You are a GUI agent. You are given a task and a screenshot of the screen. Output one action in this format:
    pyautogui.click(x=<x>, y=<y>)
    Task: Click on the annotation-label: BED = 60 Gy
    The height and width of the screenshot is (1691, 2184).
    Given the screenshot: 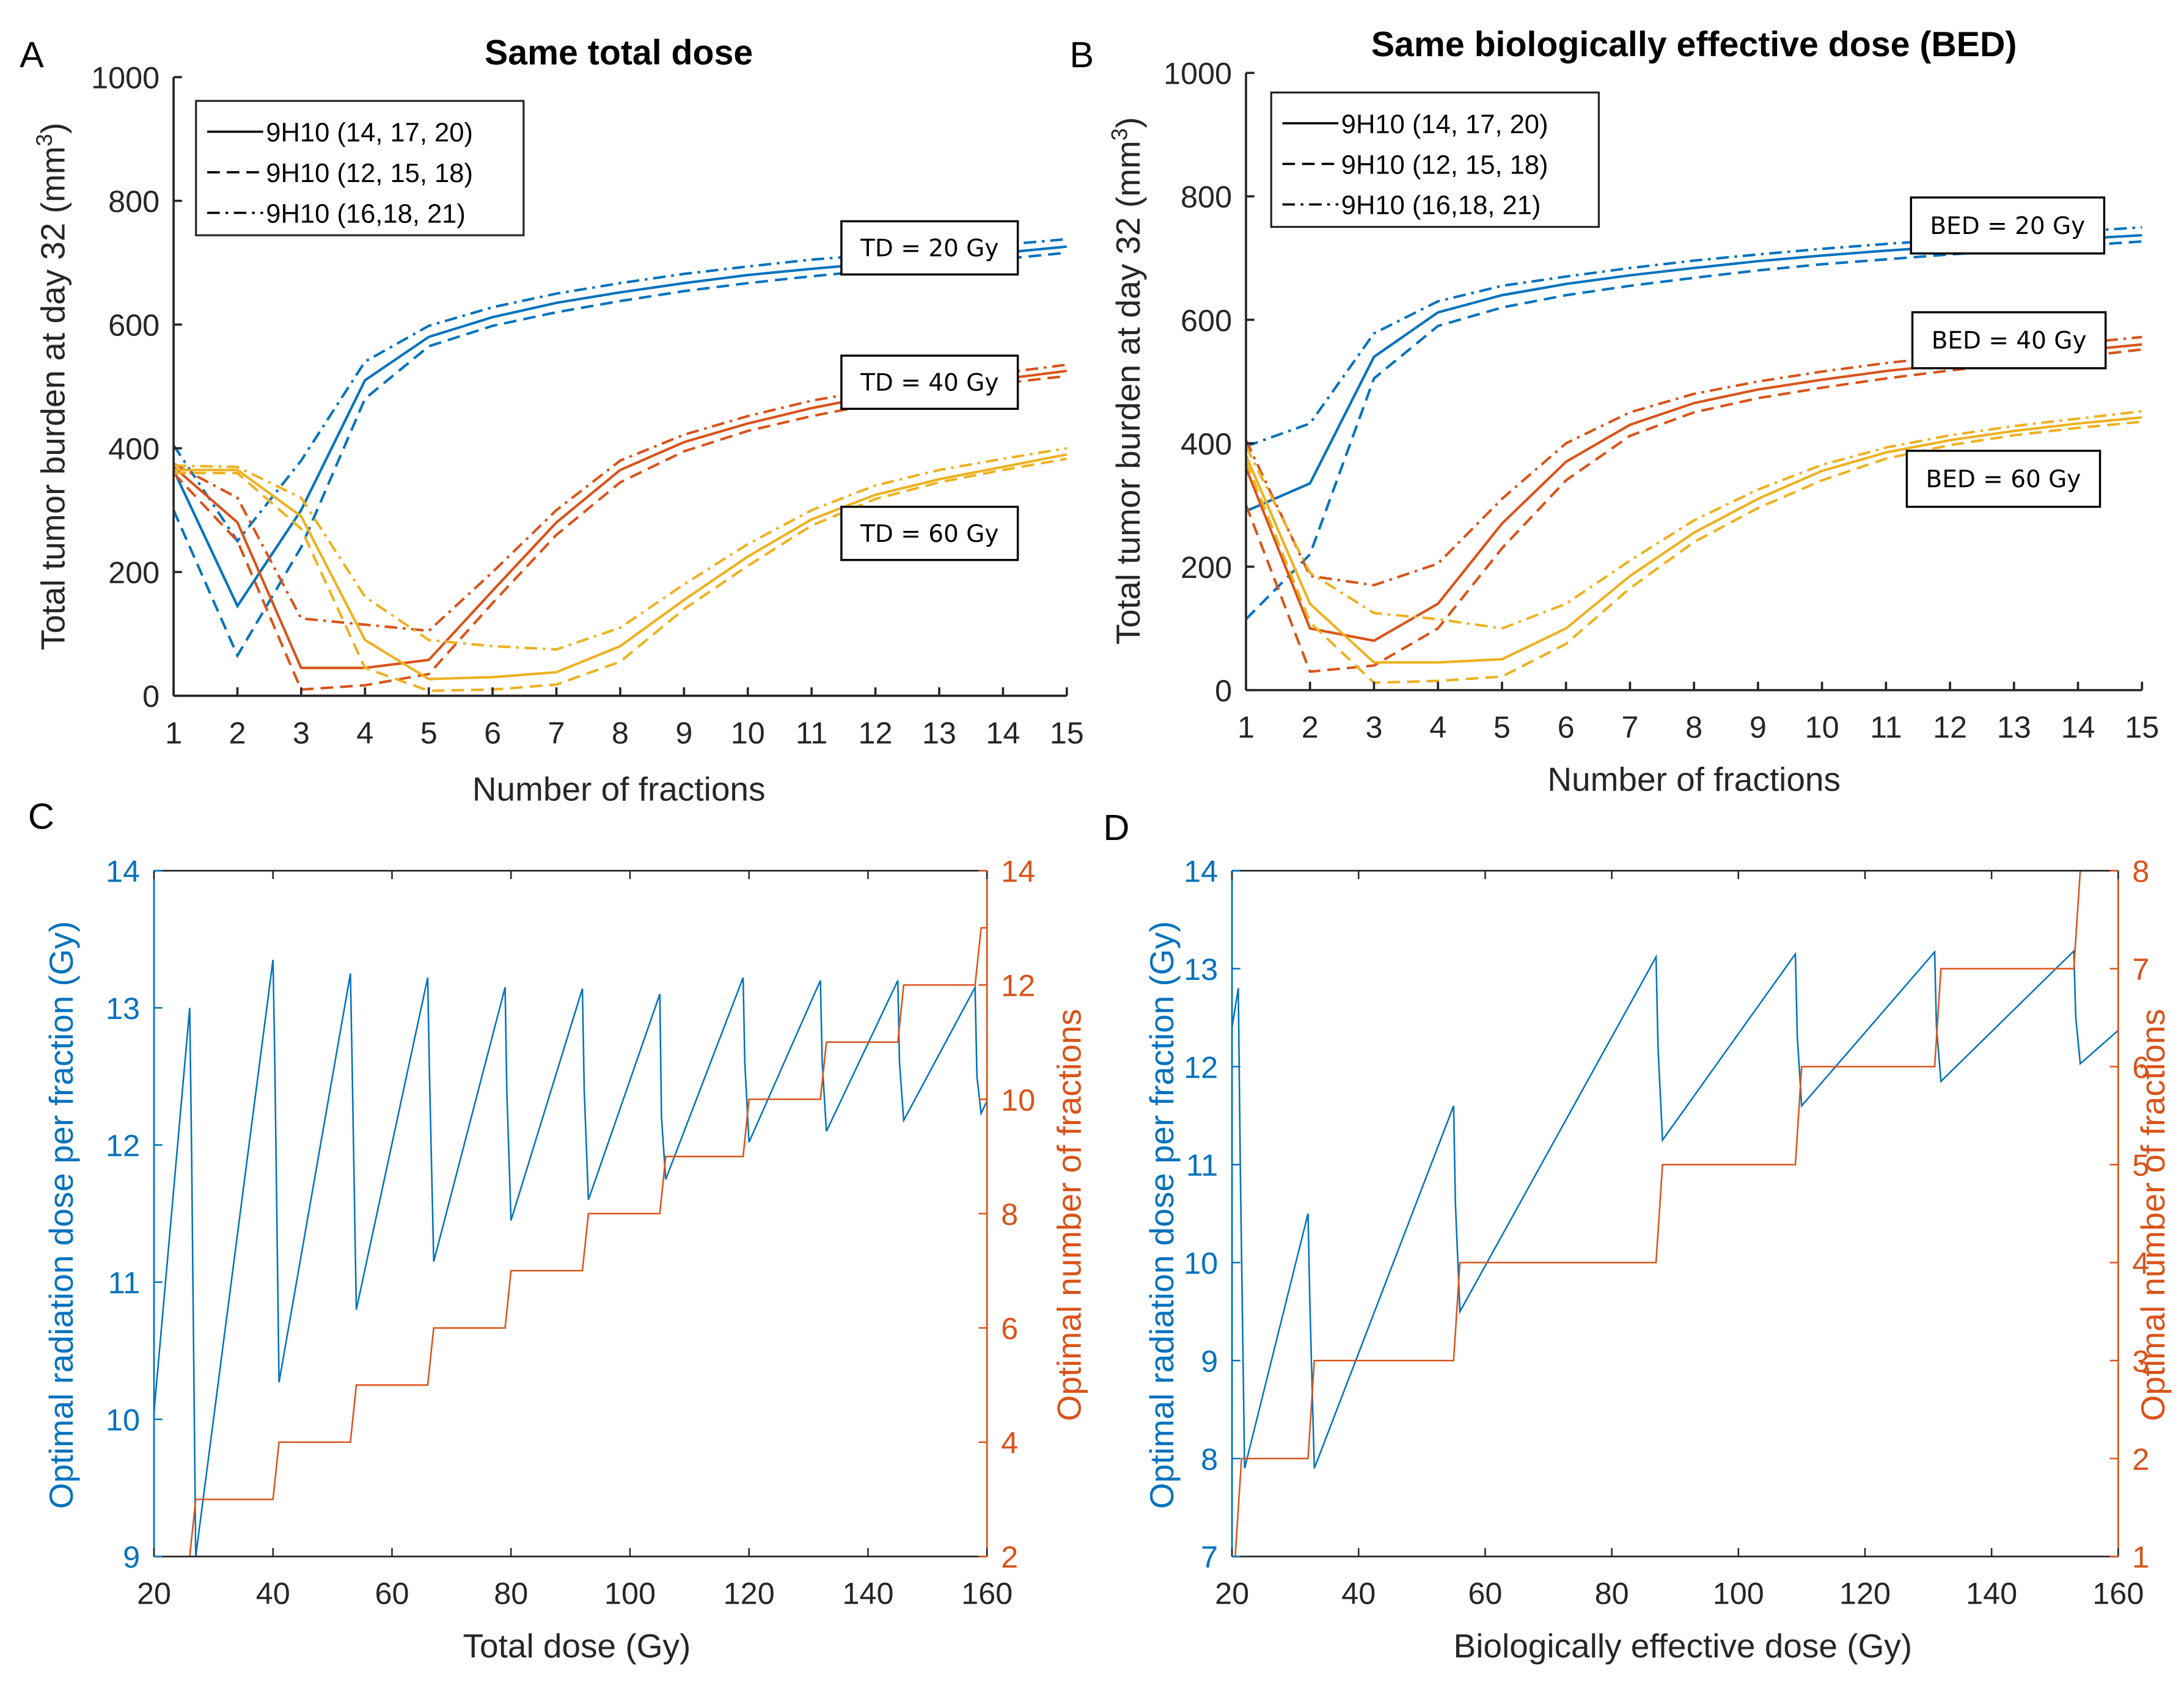 What is the action you would take?
    pyautogui.click(x=2003, y=480)
    